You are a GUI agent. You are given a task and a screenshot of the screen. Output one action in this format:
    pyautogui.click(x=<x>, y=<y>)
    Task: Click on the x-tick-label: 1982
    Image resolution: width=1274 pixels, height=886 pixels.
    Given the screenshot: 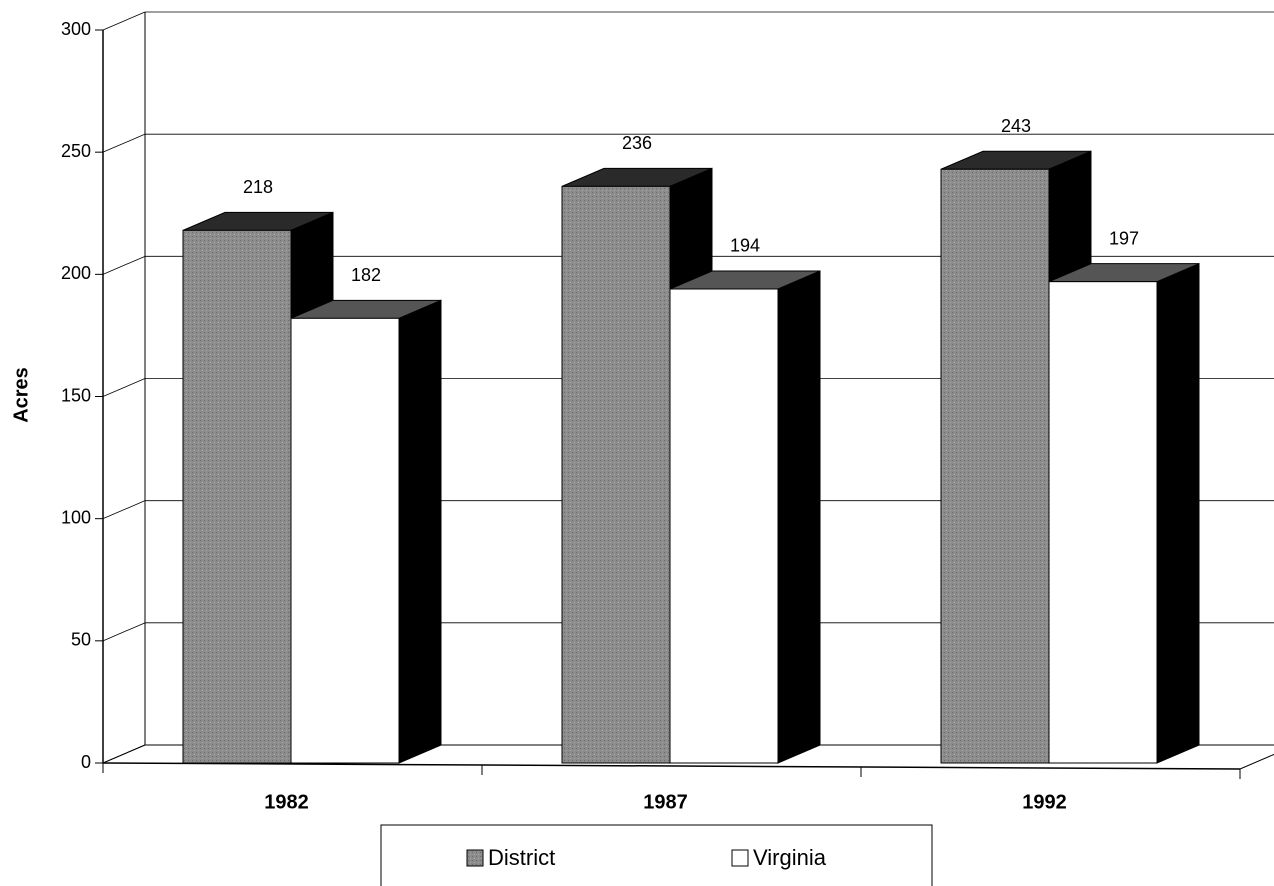 What is the action you would take?
    pyautogui.click(x=286, y=802)
    